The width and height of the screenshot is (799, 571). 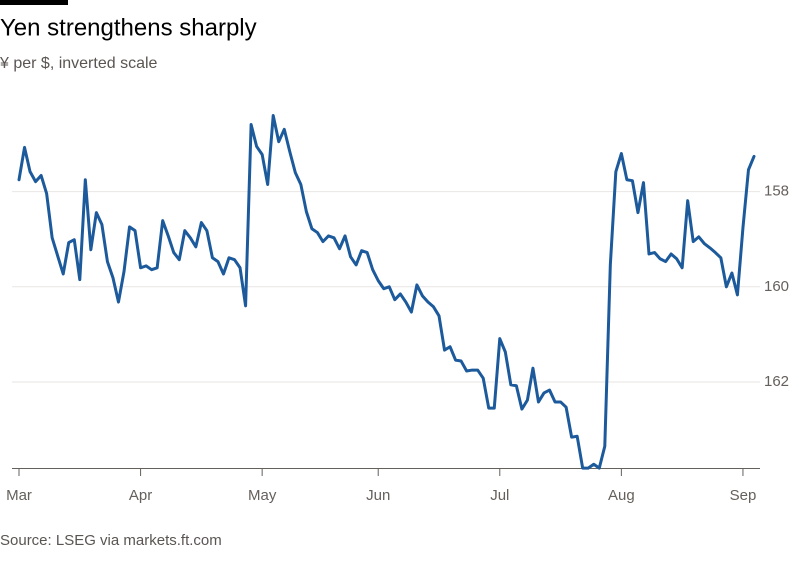 I want to click on chart-subtitle: ¥ per $, inverted scale, so click(x=79, y=63).